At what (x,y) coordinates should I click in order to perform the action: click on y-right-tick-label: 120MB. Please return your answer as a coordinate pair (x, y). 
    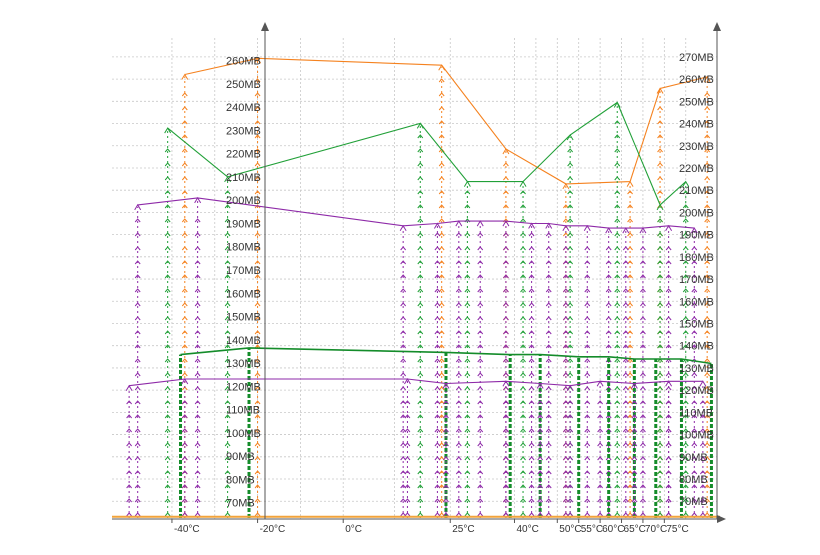
    Looking at the image, I should click on (696, 391).